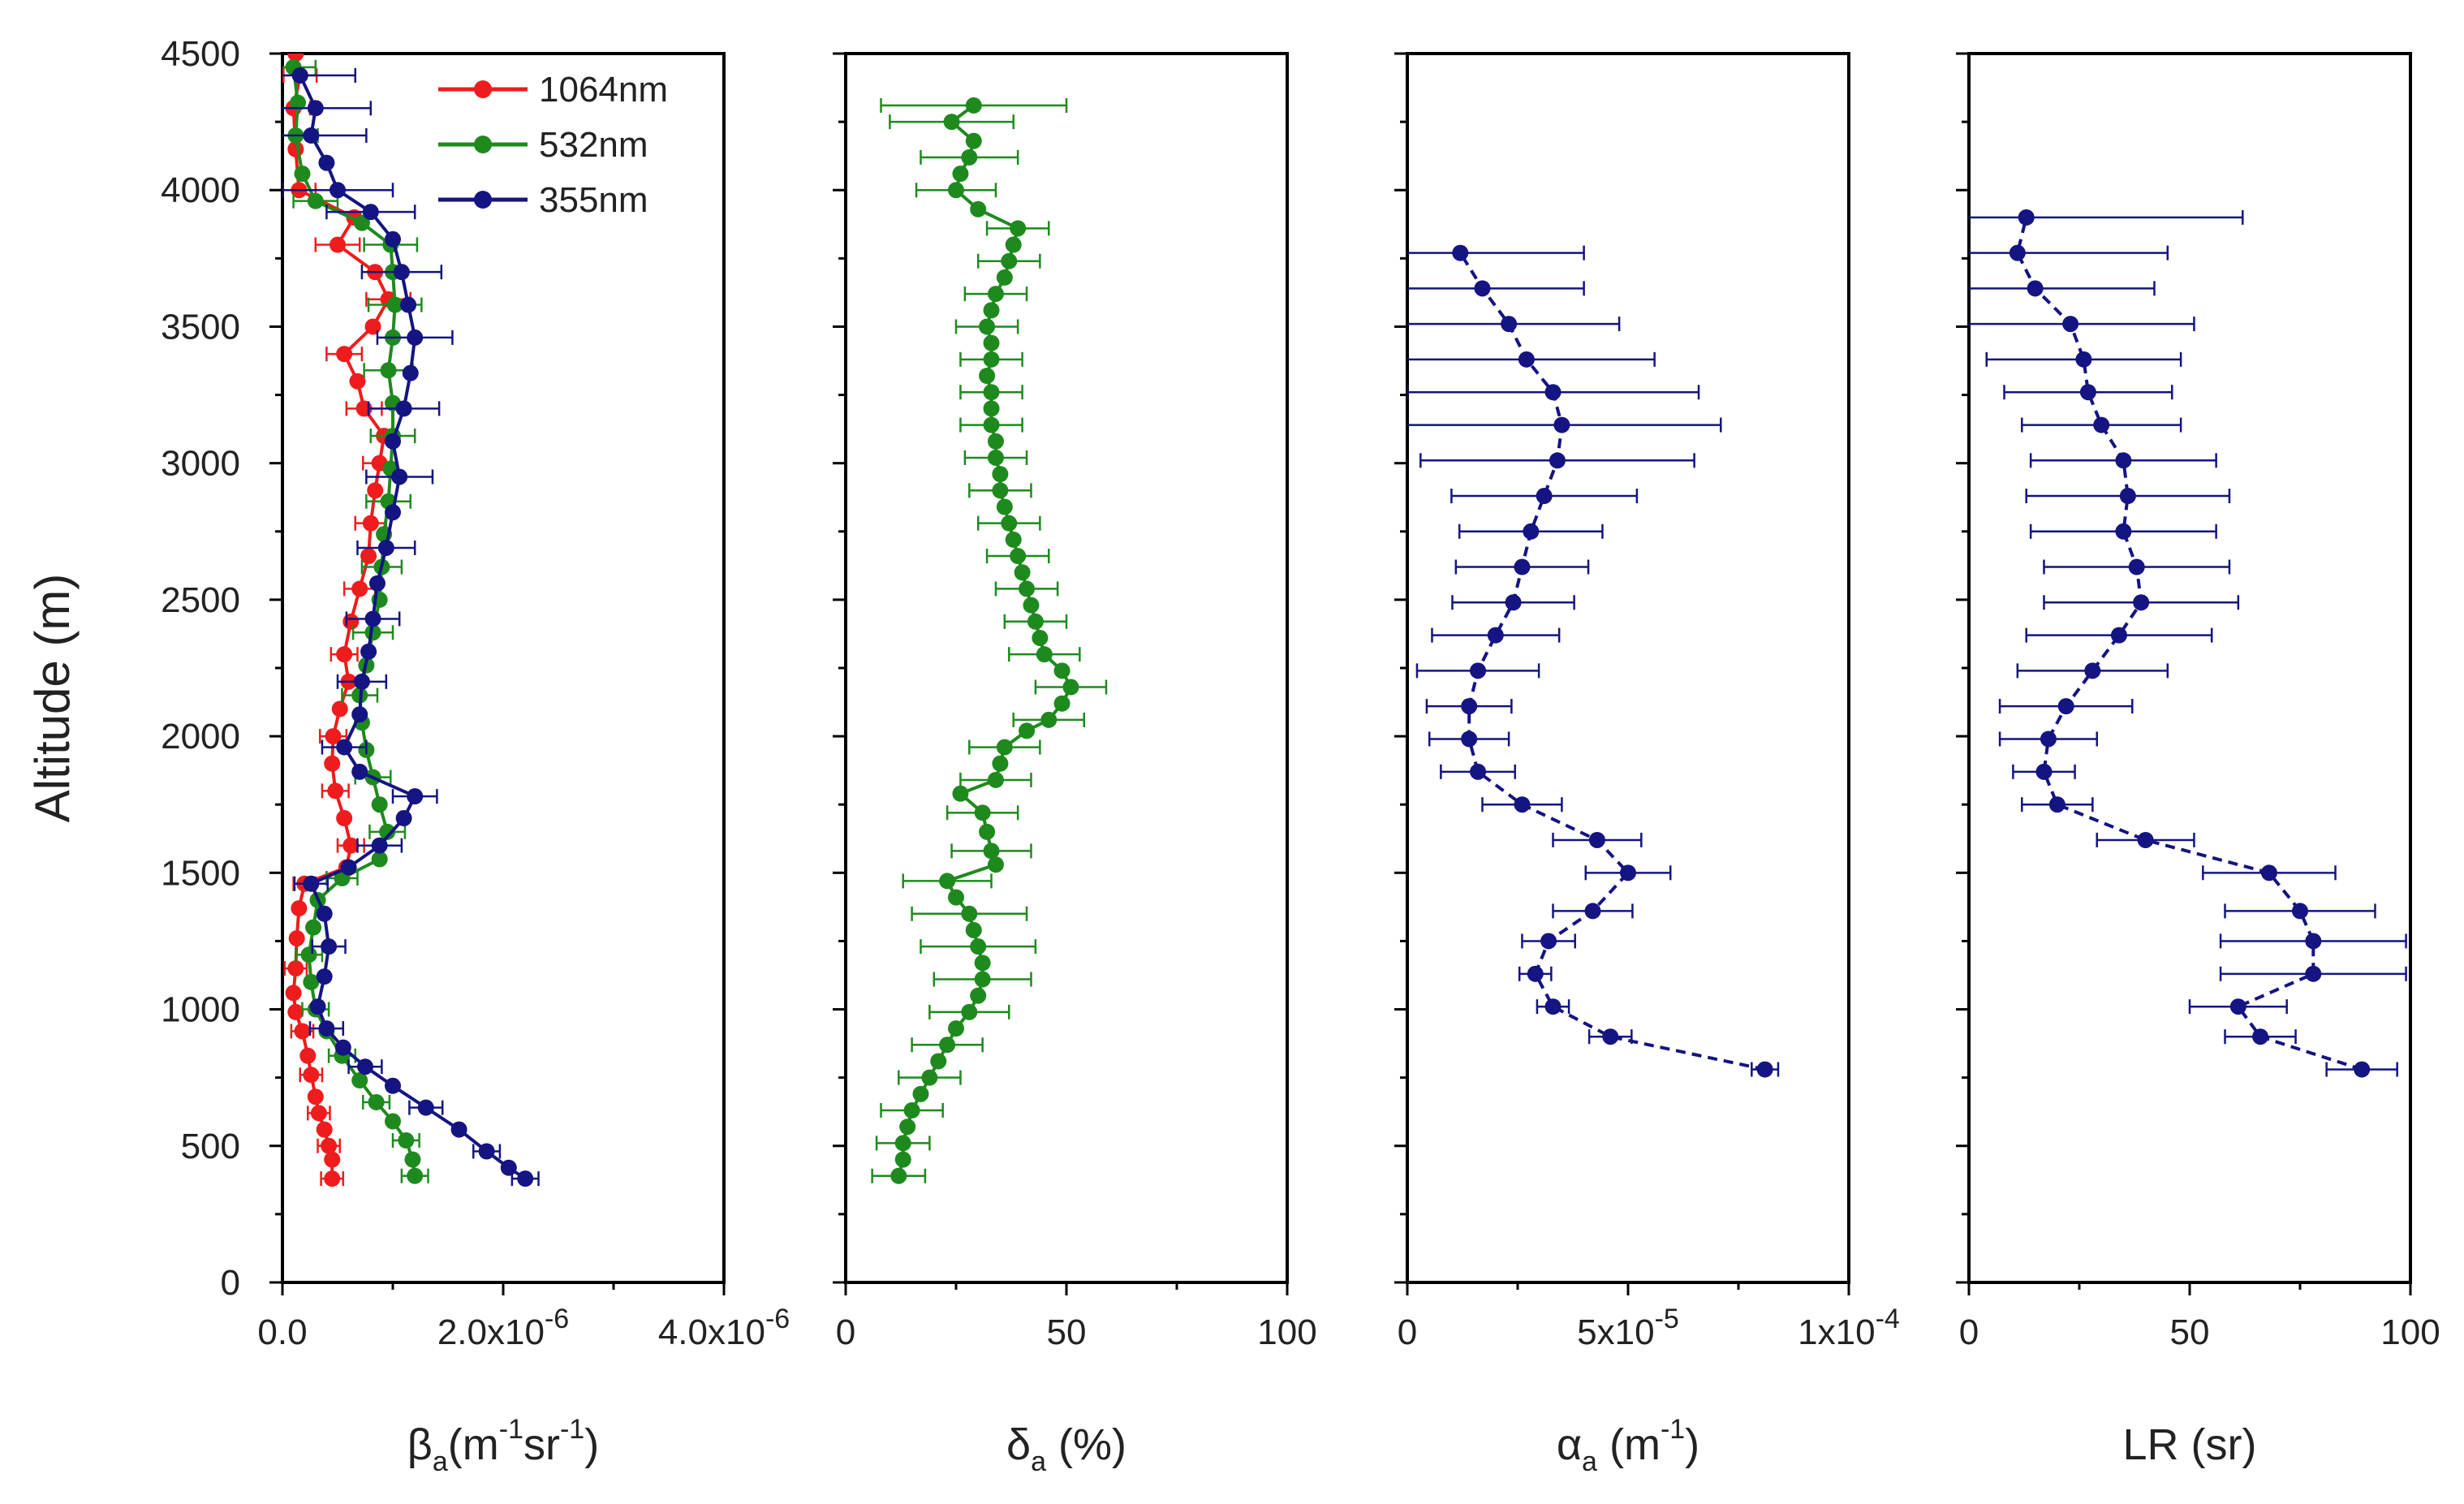 The height and width of the screenshot is (1504, 2464). What do you see at coordinates (52, 698) in the screenshot?
I see `y-axis-title: Altitude (m)` at bounding box center [52, 698].